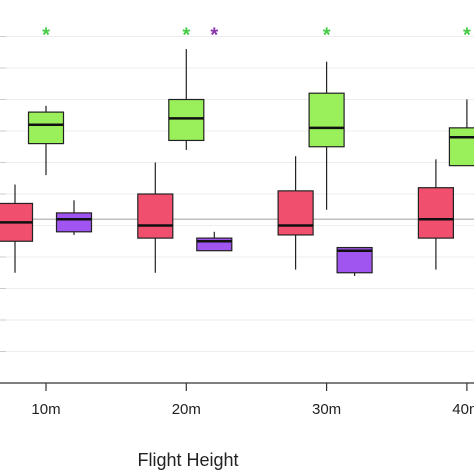  What do you see at coordinates (463, 409) in the screenshot?
I see `x-tick-label: 40m` at bounding box center [463, 409].